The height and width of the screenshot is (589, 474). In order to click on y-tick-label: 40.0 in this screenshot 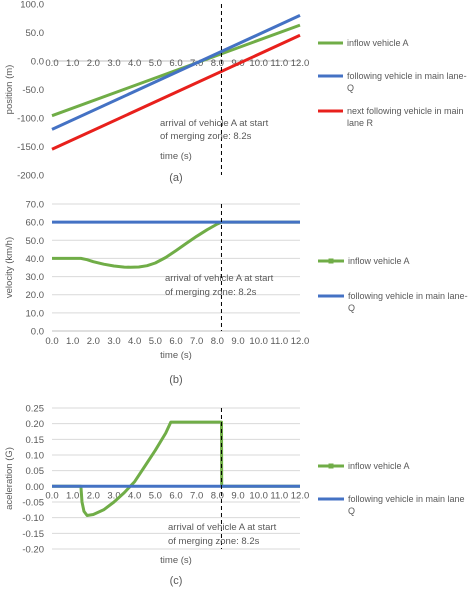, I will do `click(35, 259)`.